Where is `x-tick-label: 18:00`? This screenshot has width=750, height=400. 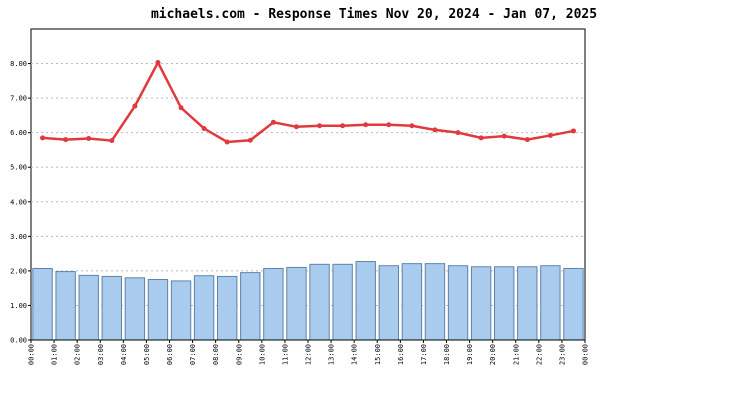 x-tick-label: 18:00 is located at coordinates (447, 354).